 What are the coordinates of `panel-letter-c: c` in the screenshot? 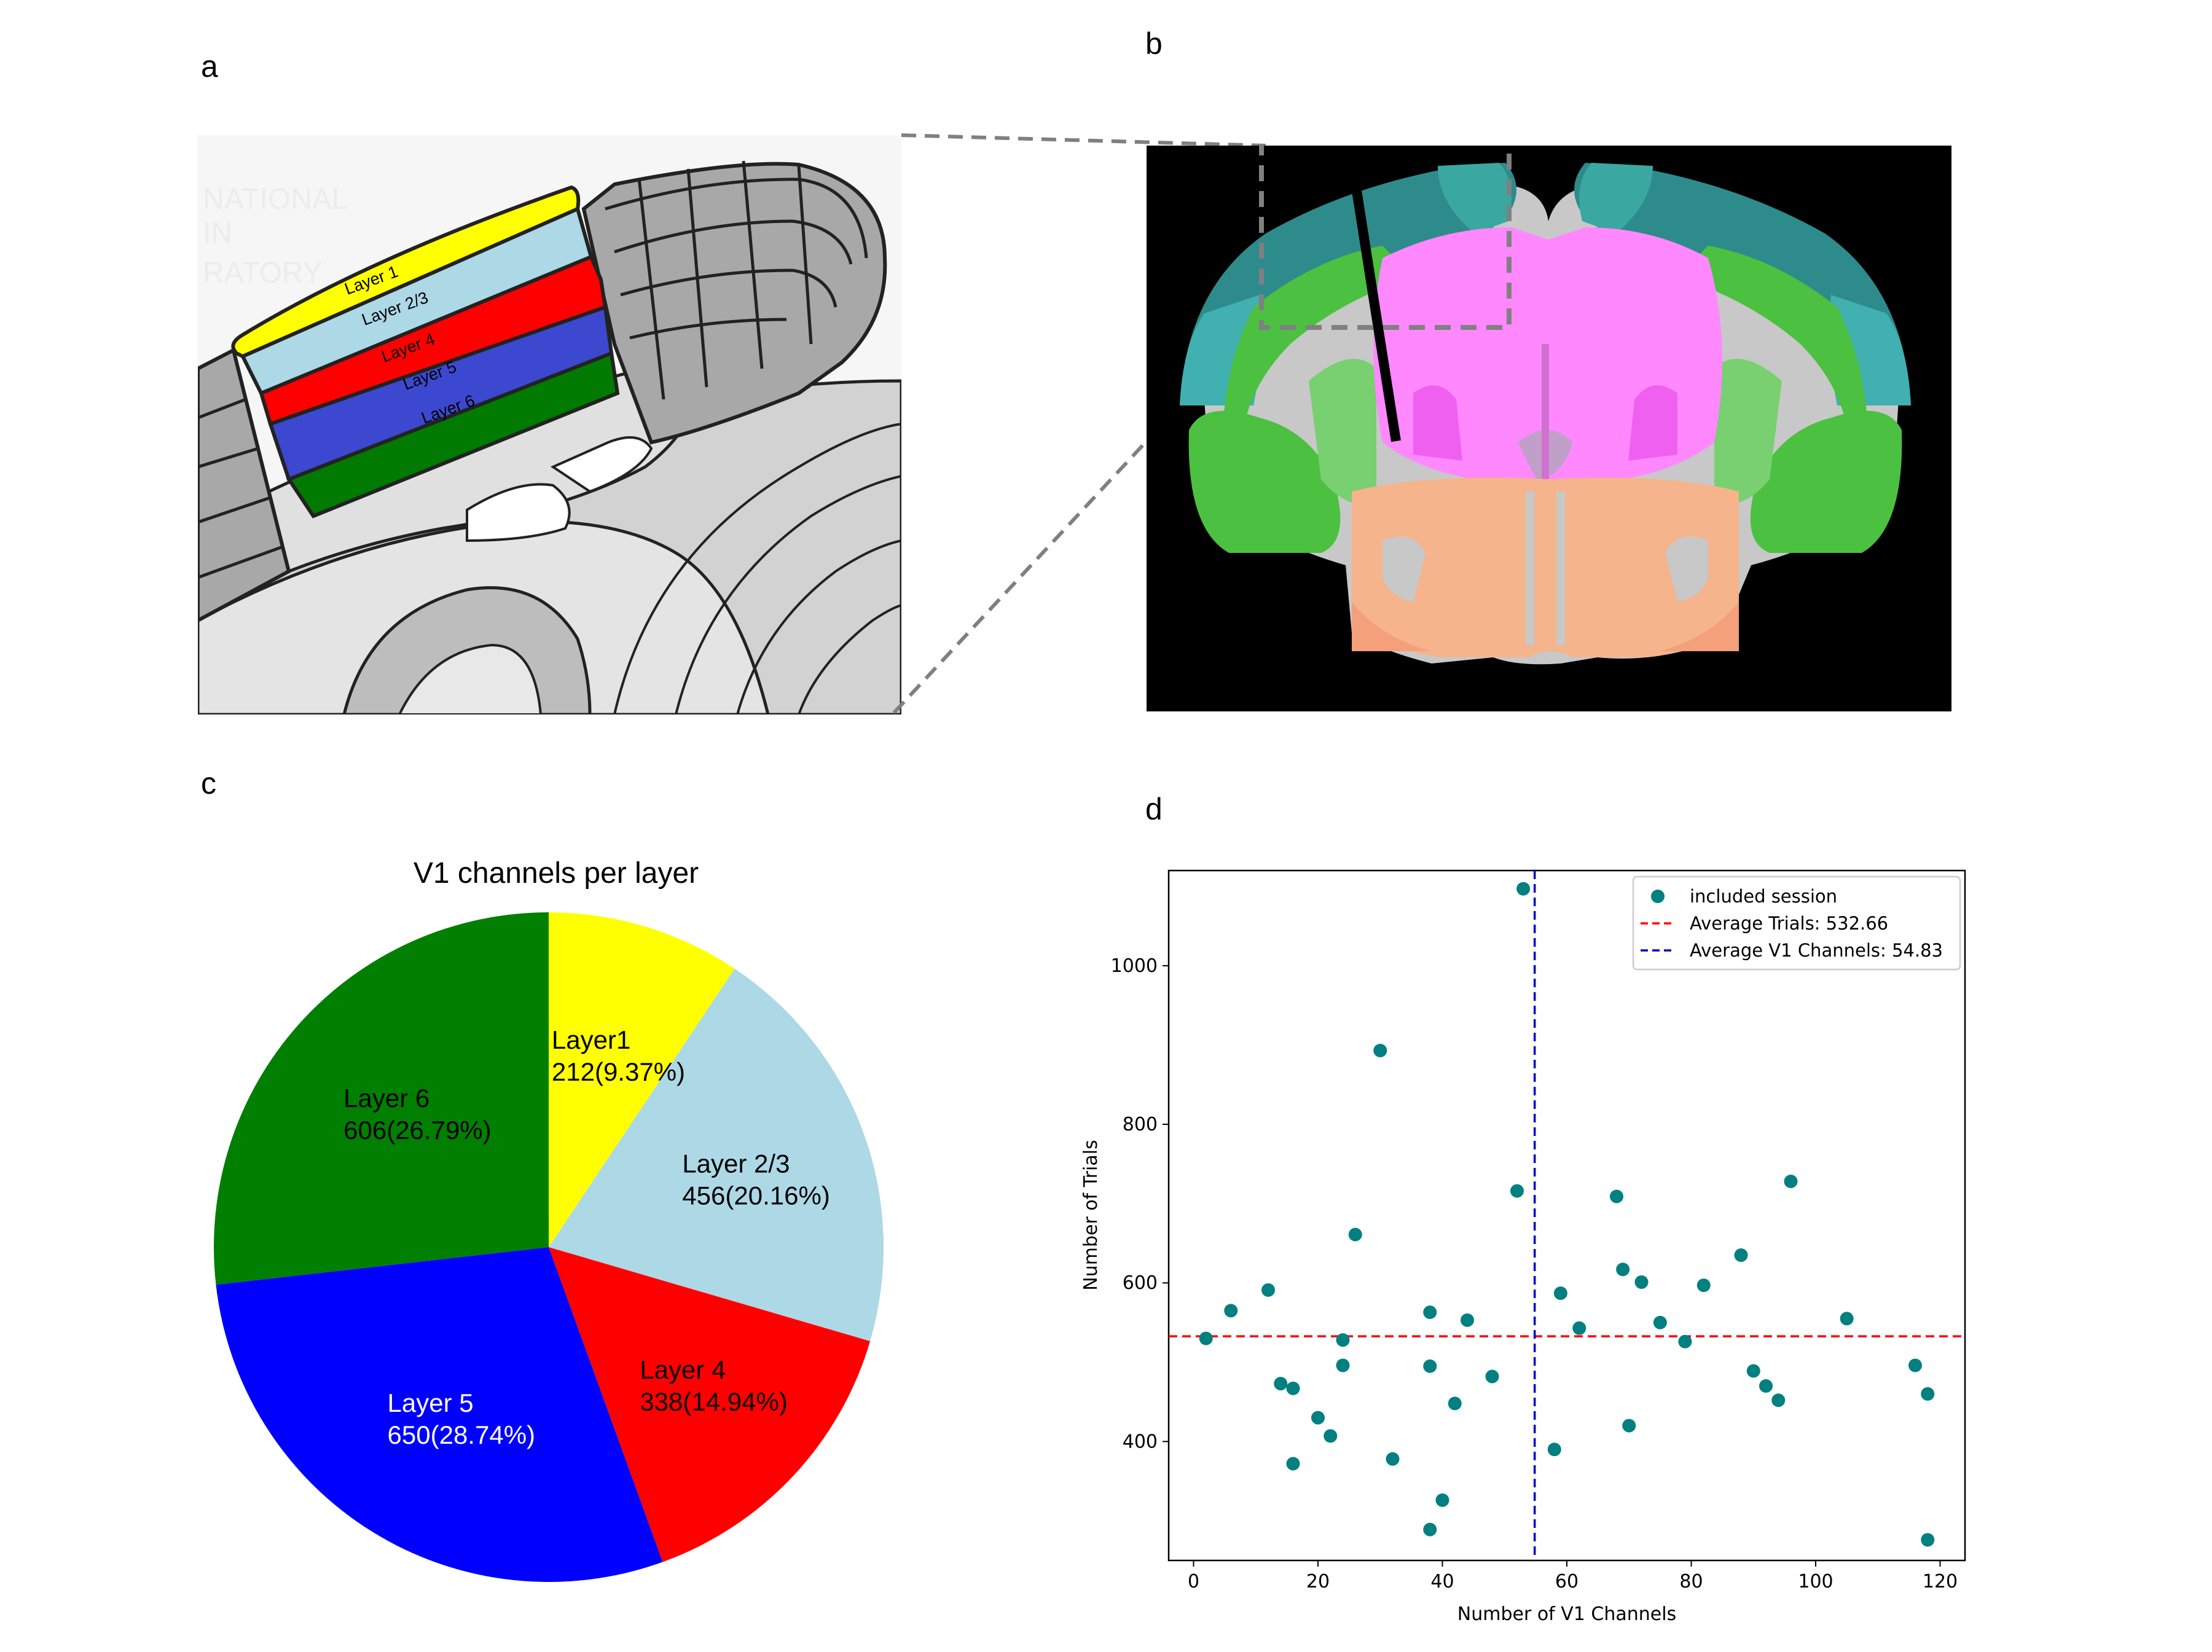 It's located at (208, 783).